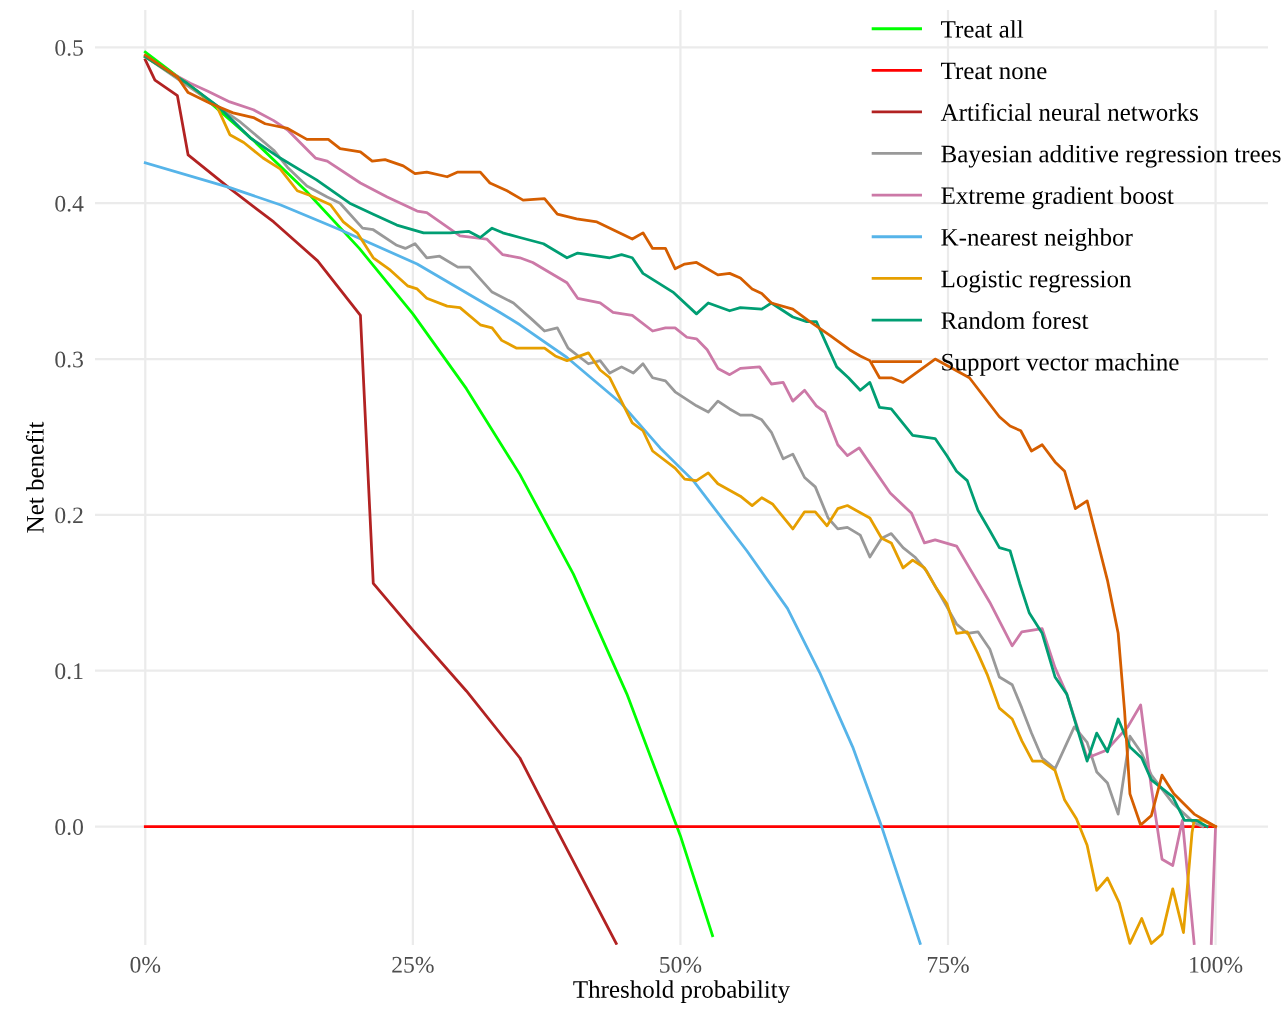 Image resolution: width=1286 pixels, height=1012 pixels. I want to click on y-tick-label: 0.5, so click(69, 47).